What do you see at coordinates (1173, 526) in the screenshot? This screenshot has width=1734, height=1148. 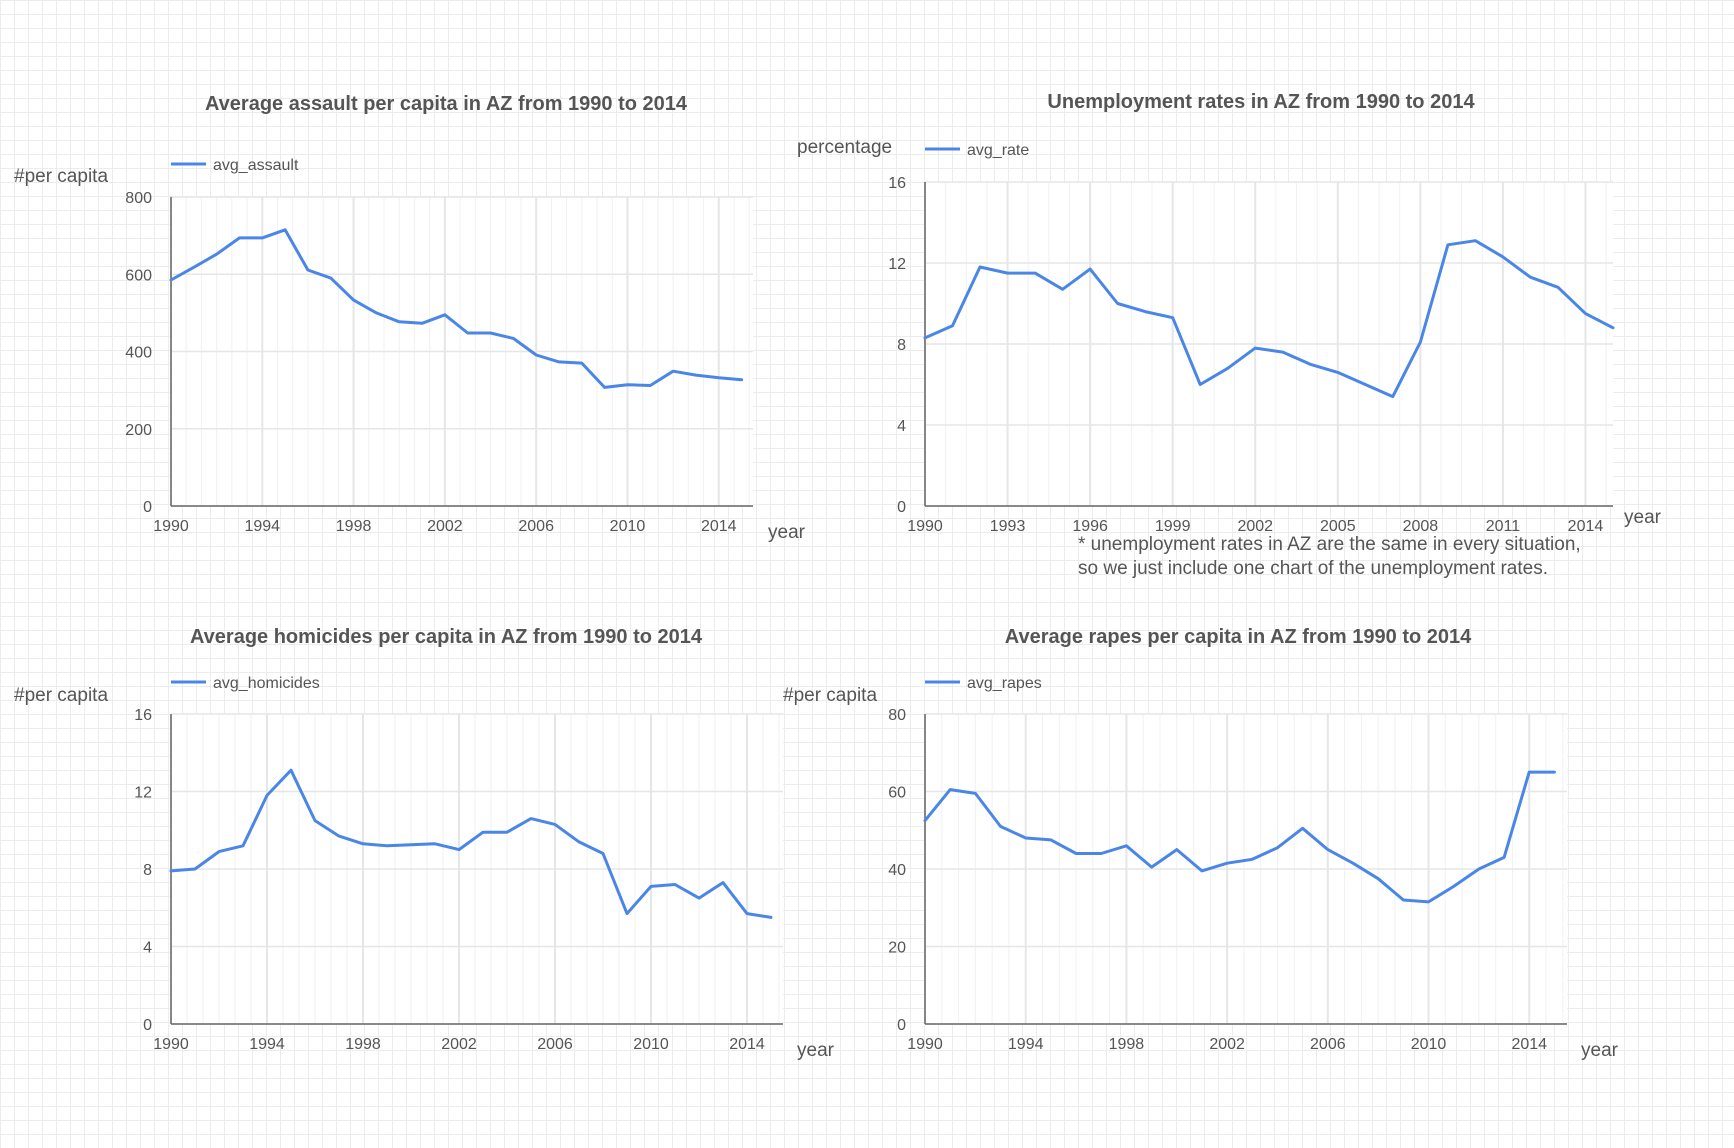 I see `x-tick-label: 1999` at bounding box center [1173, 526].